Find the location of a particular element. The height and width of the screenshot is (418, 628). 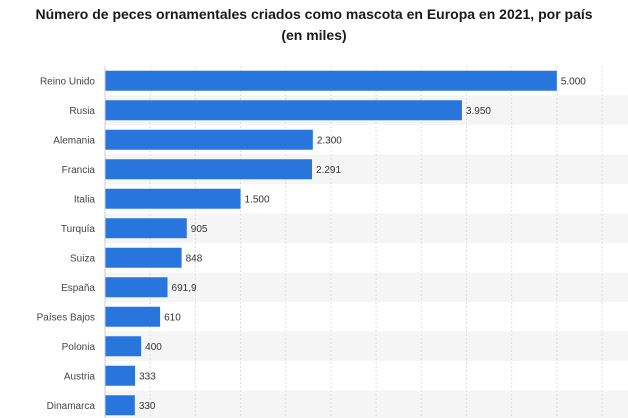

value-label: 1.500 is located at coordinates (257, 199).